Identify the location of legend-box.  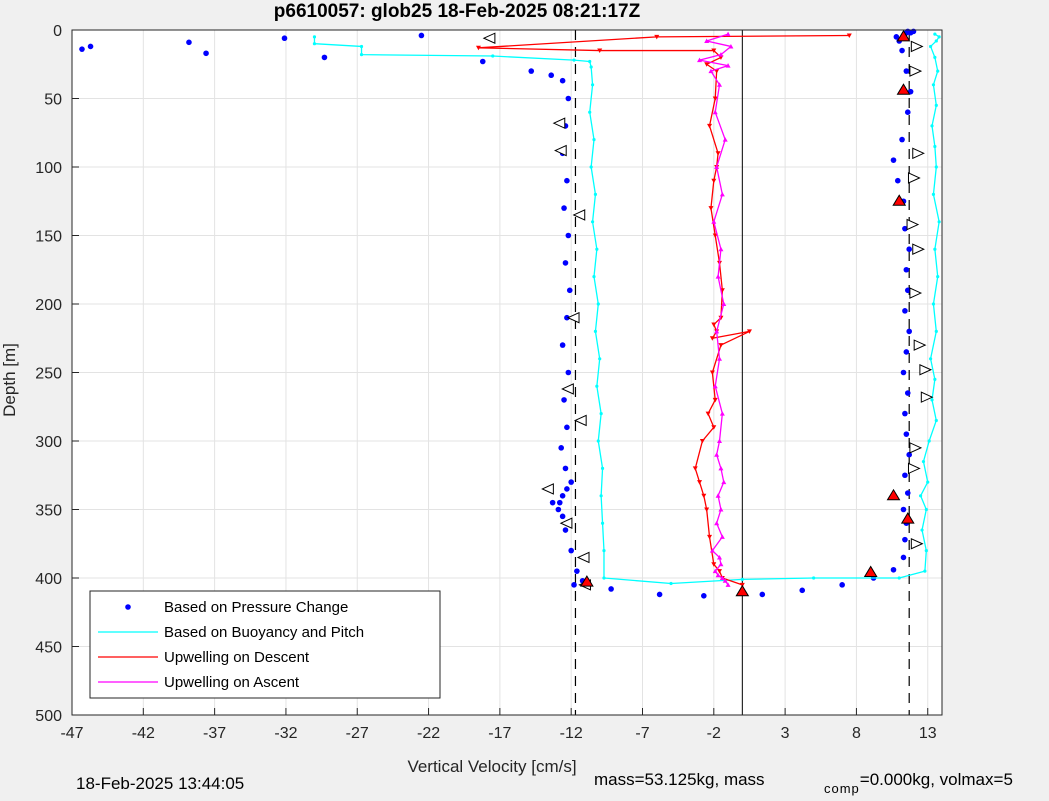
(265, 644).